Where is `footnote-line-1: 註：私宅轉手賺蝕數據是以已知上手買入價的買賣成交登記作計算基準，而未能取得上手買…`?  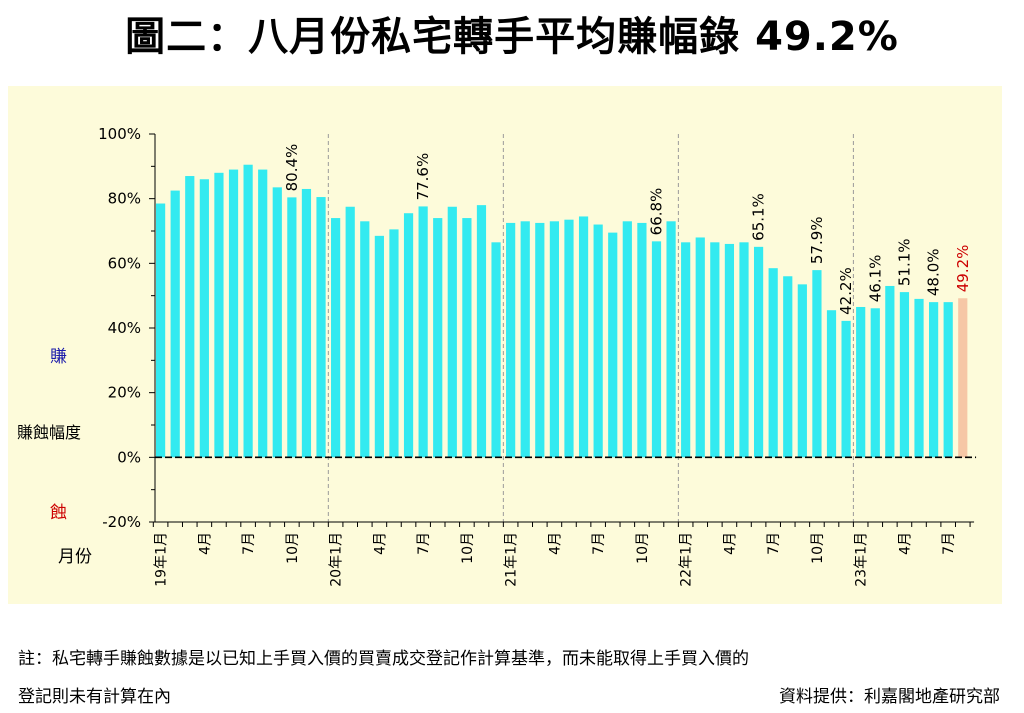
footnote-line-1: 註：私宅轉手賺蝕數據是以已知上手買入價的買賣成交登記作計算基準，而未能取得上手買… is located at coordinates (383, 659).